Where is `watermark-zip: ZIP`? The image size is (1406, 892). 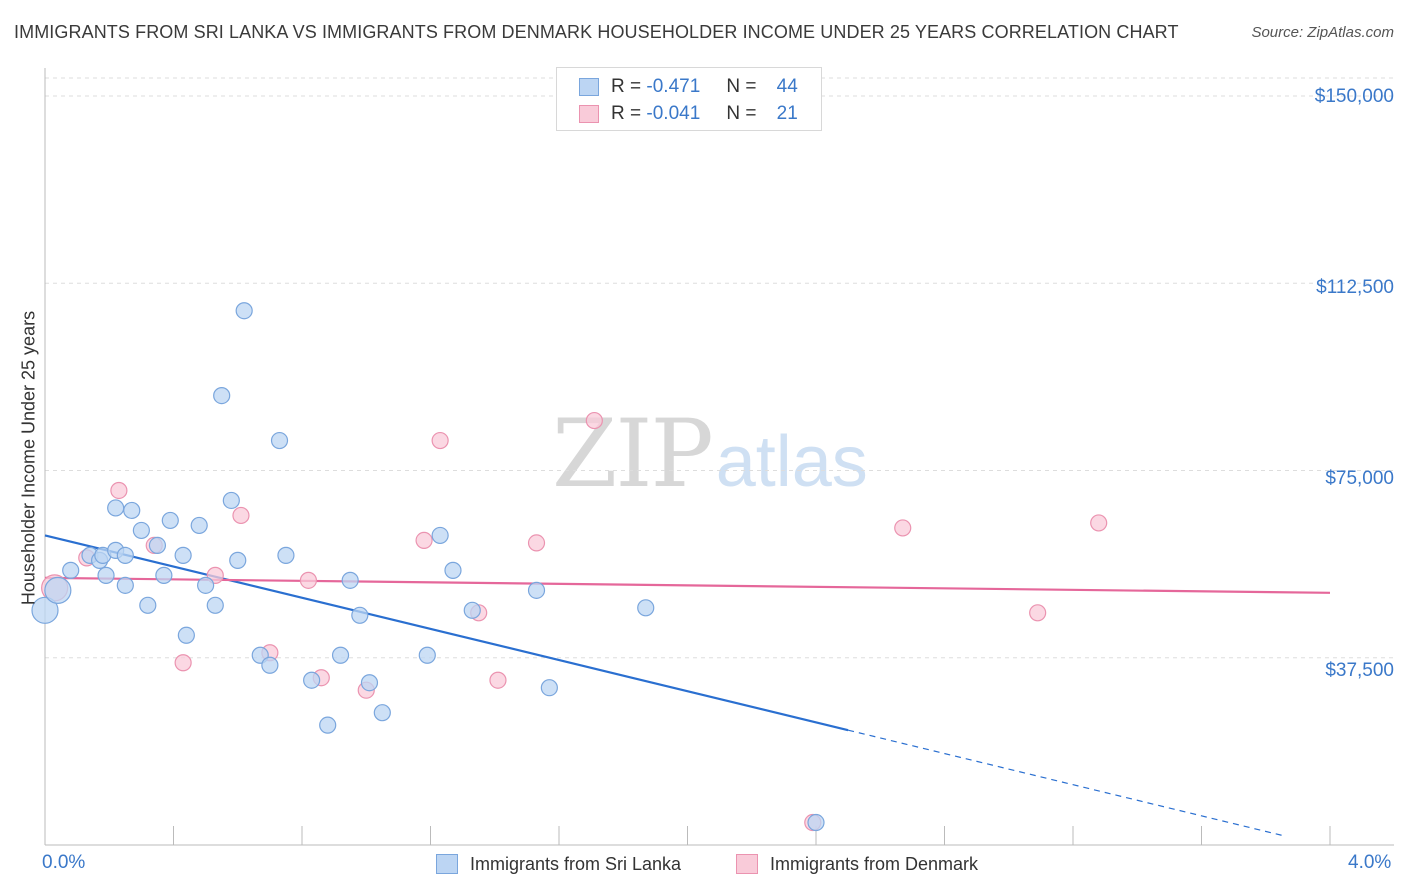 watermark-zip: ZIP is located at coordinates (633, 454).